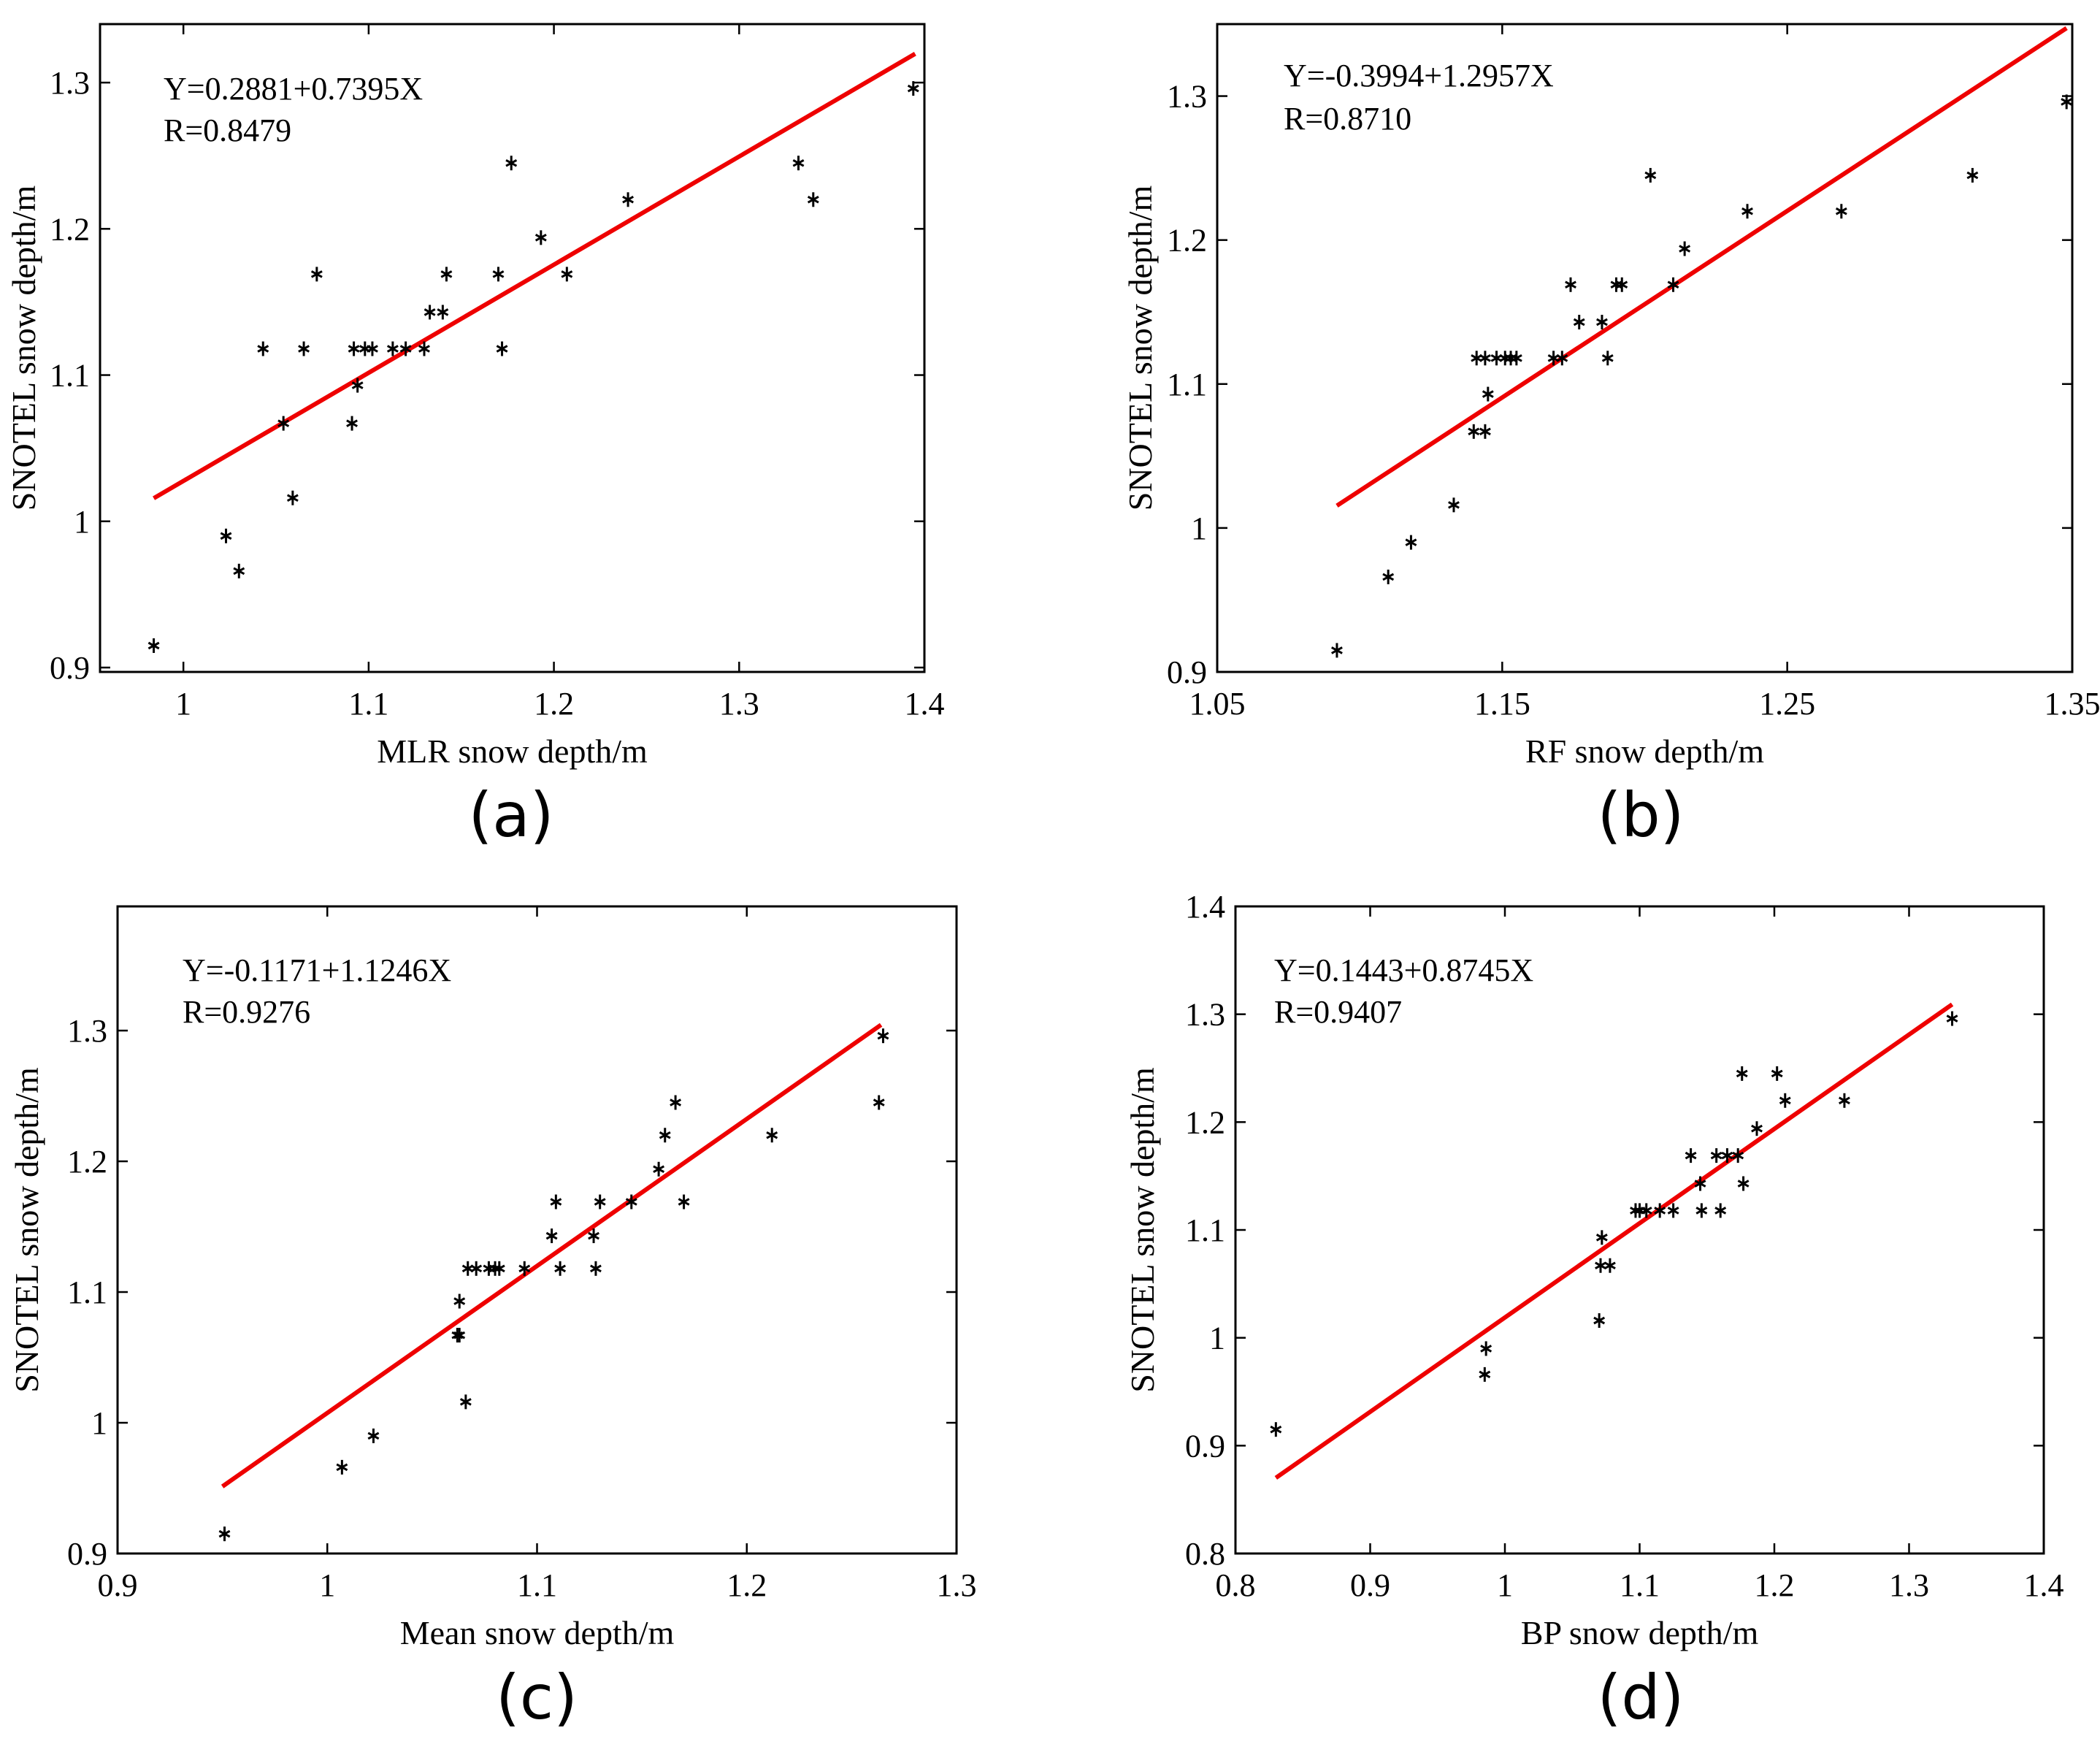  Describe the element at coordinates (1205, 907) in the screenshot. I see `y-tick-label: 1.4` at that location.